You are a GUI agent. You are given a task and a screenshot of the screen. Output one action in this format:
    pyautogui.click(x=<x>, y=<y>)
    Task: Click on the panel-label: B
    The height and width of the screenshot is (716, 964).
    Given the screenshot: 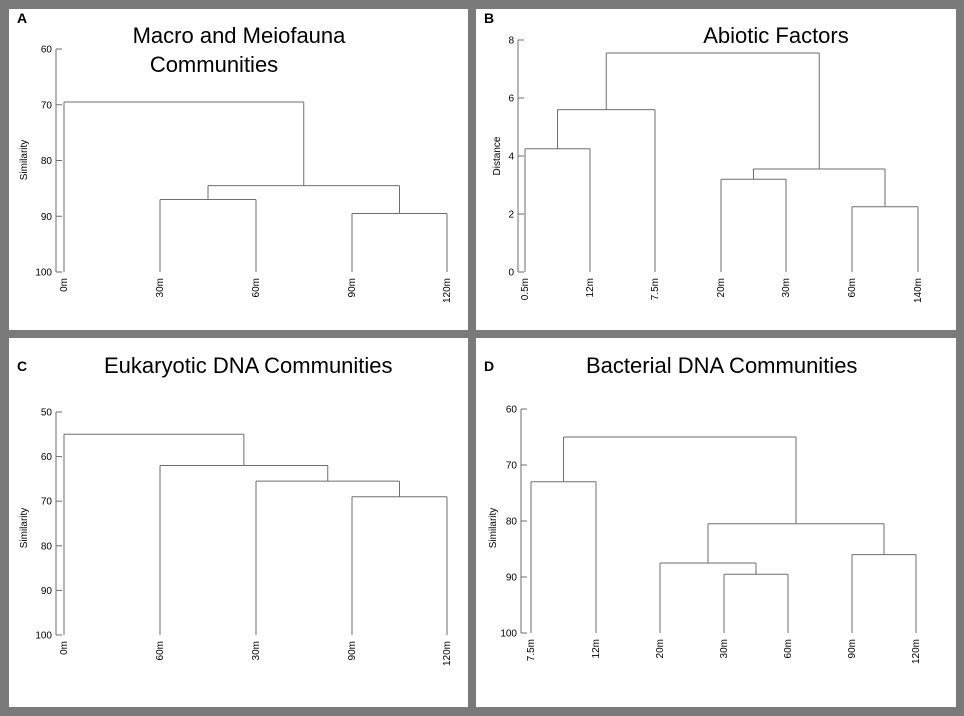 What is the action you would take?
    pyautogui.click(x=489, y=18)
    